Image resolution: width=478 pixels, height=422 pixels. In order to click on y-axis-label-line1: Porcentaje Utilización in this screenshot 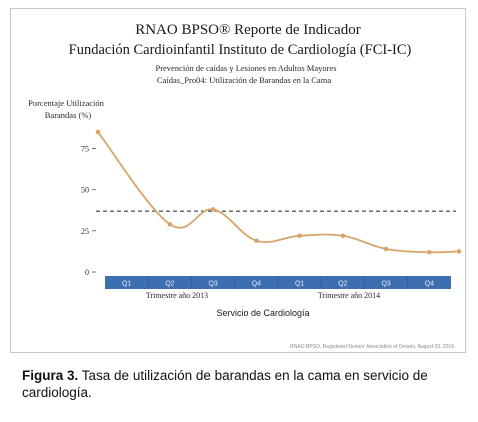, I will do `click(66, 103)`.